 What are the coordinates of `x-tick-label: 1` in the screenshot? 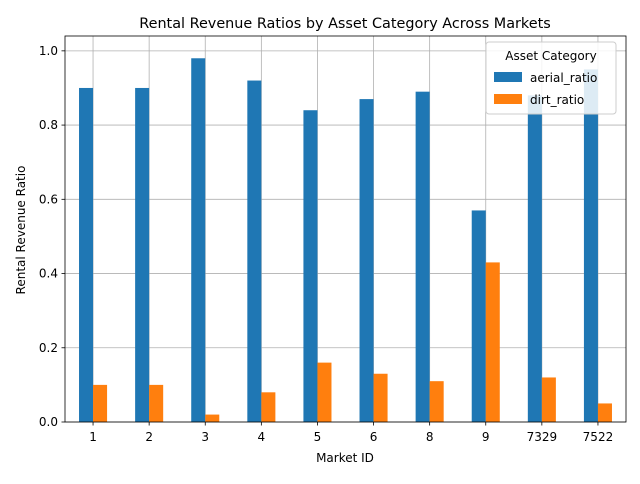 It's located at (93, 437).